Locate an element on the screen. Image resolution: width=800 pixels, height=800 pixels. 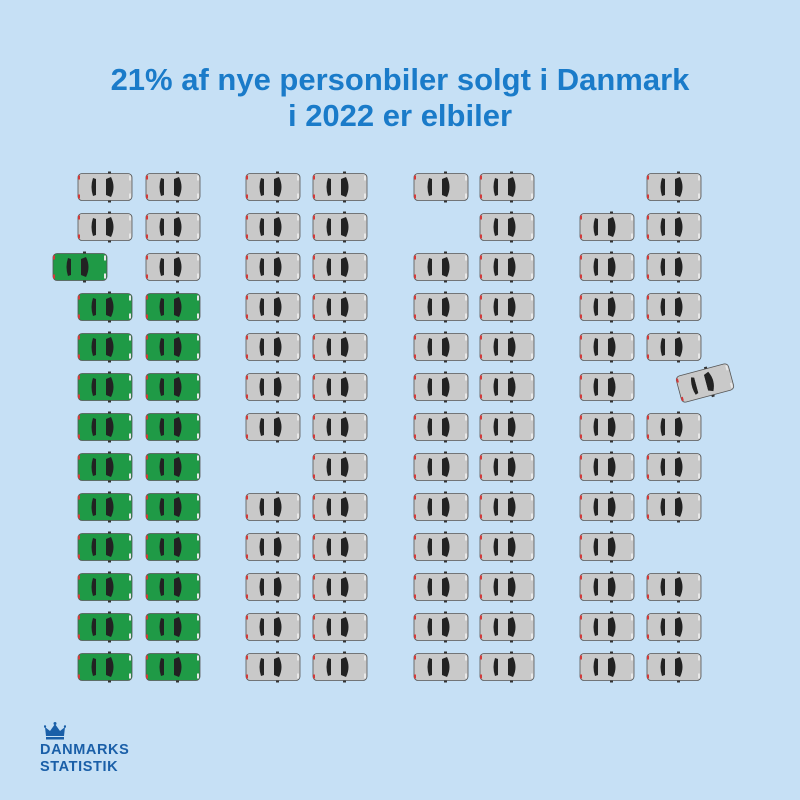
logo-line-1: DANMARKS is located at coordinates (85, 750).